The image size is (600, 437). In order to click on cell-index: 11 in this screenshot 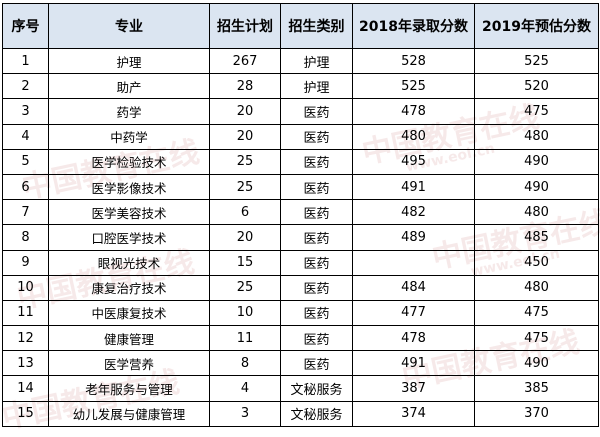, I will do `click(25, 313)`.